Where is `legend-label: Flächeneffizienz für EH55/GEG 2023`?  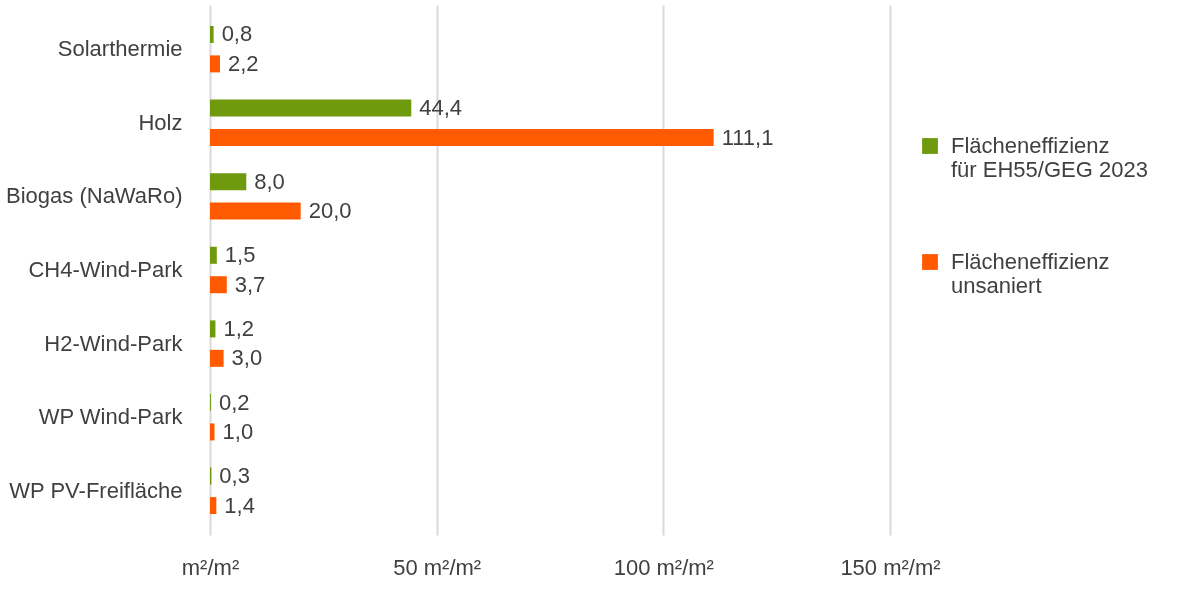 legend-label: Flächeneffizienz für EH55/GEG 2023 is located at coordinates (1049, 157).